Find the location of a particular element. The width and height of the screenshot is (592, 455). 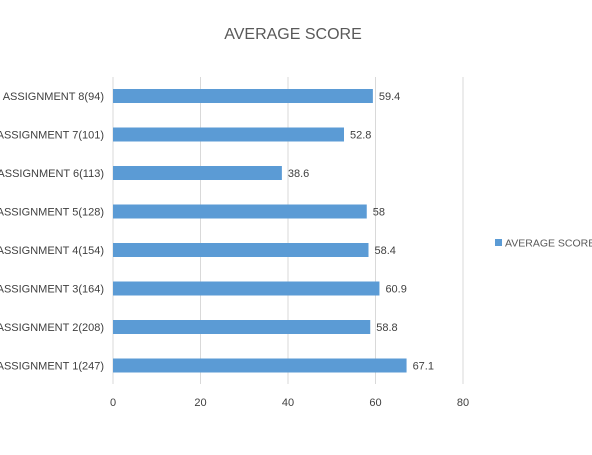

category-label: ASSIGNMENT 1(247) is located at coordinates (52, 367).